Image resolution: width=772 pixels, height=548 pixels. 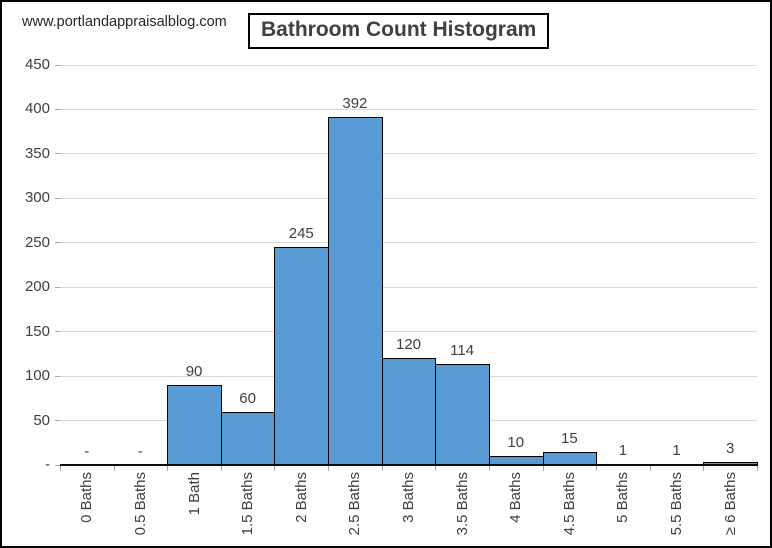 What do you see at coordinates (140, 504) in the screenshot?
I see `x-axis-label: 0.5 Baths` at bounding box center [140, 504].